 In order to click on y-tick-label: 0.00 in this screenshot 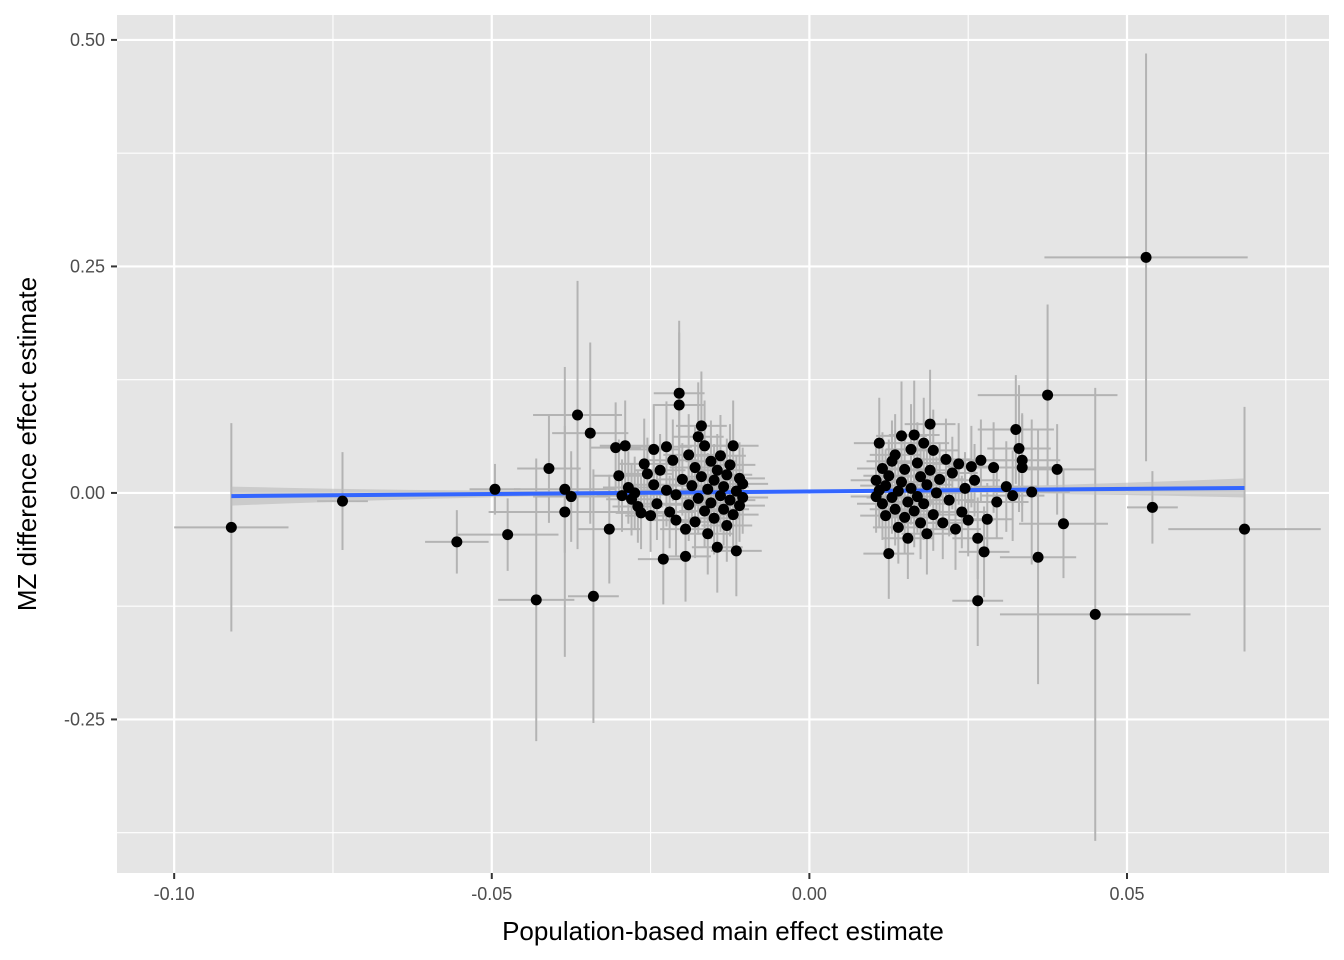, I will do `click(87, 493)`.